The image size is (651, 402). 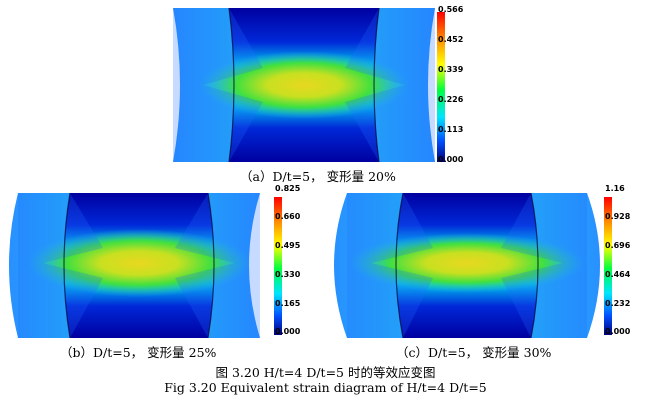 What do you see at coordinates (288, 303) in the screenshot?
I see `colorbar-b-tick: 0.165` at bounding box center [288, 303].